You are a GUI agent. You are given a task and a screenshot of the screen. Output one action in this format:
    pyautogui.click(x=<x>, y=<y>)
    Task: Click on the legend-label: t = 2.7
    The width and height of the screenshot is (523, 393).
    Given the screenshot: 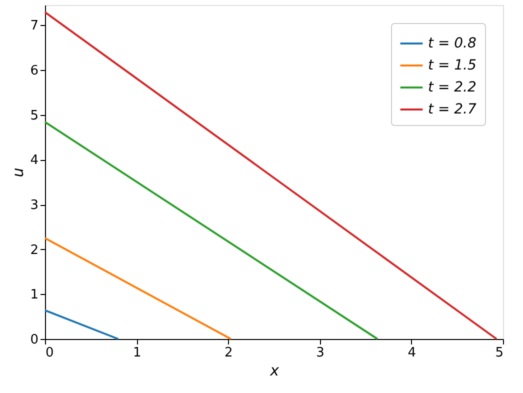 What is the action you would take?
    pyautogui.click(x=452, y=110)
    